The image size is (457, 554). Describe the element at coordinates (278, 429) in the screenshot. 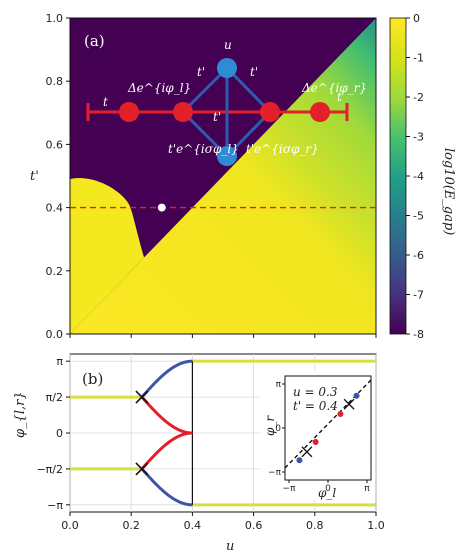

I see `inset-y-tick-label: 0` at that location.